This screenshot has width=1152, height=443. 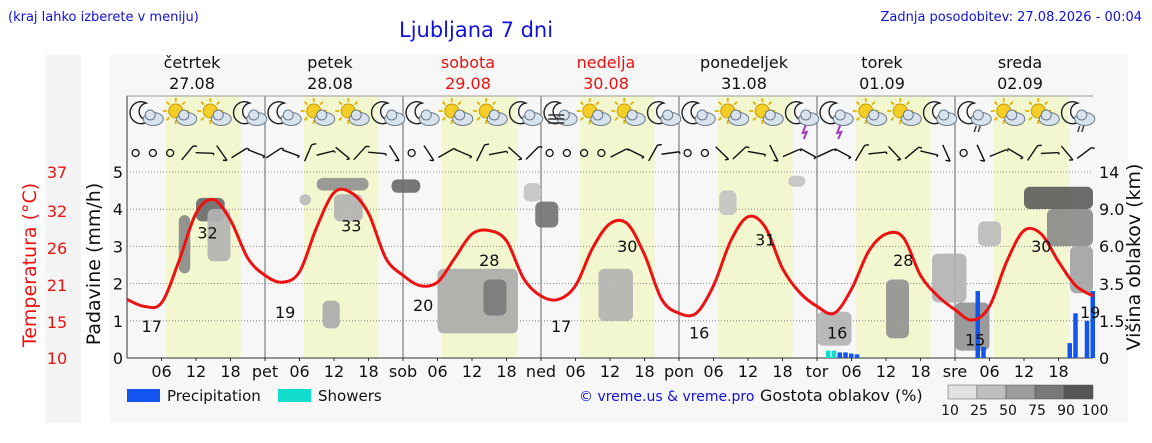 I want to click on x-tick-label: ned, so click(x=541, y=371).